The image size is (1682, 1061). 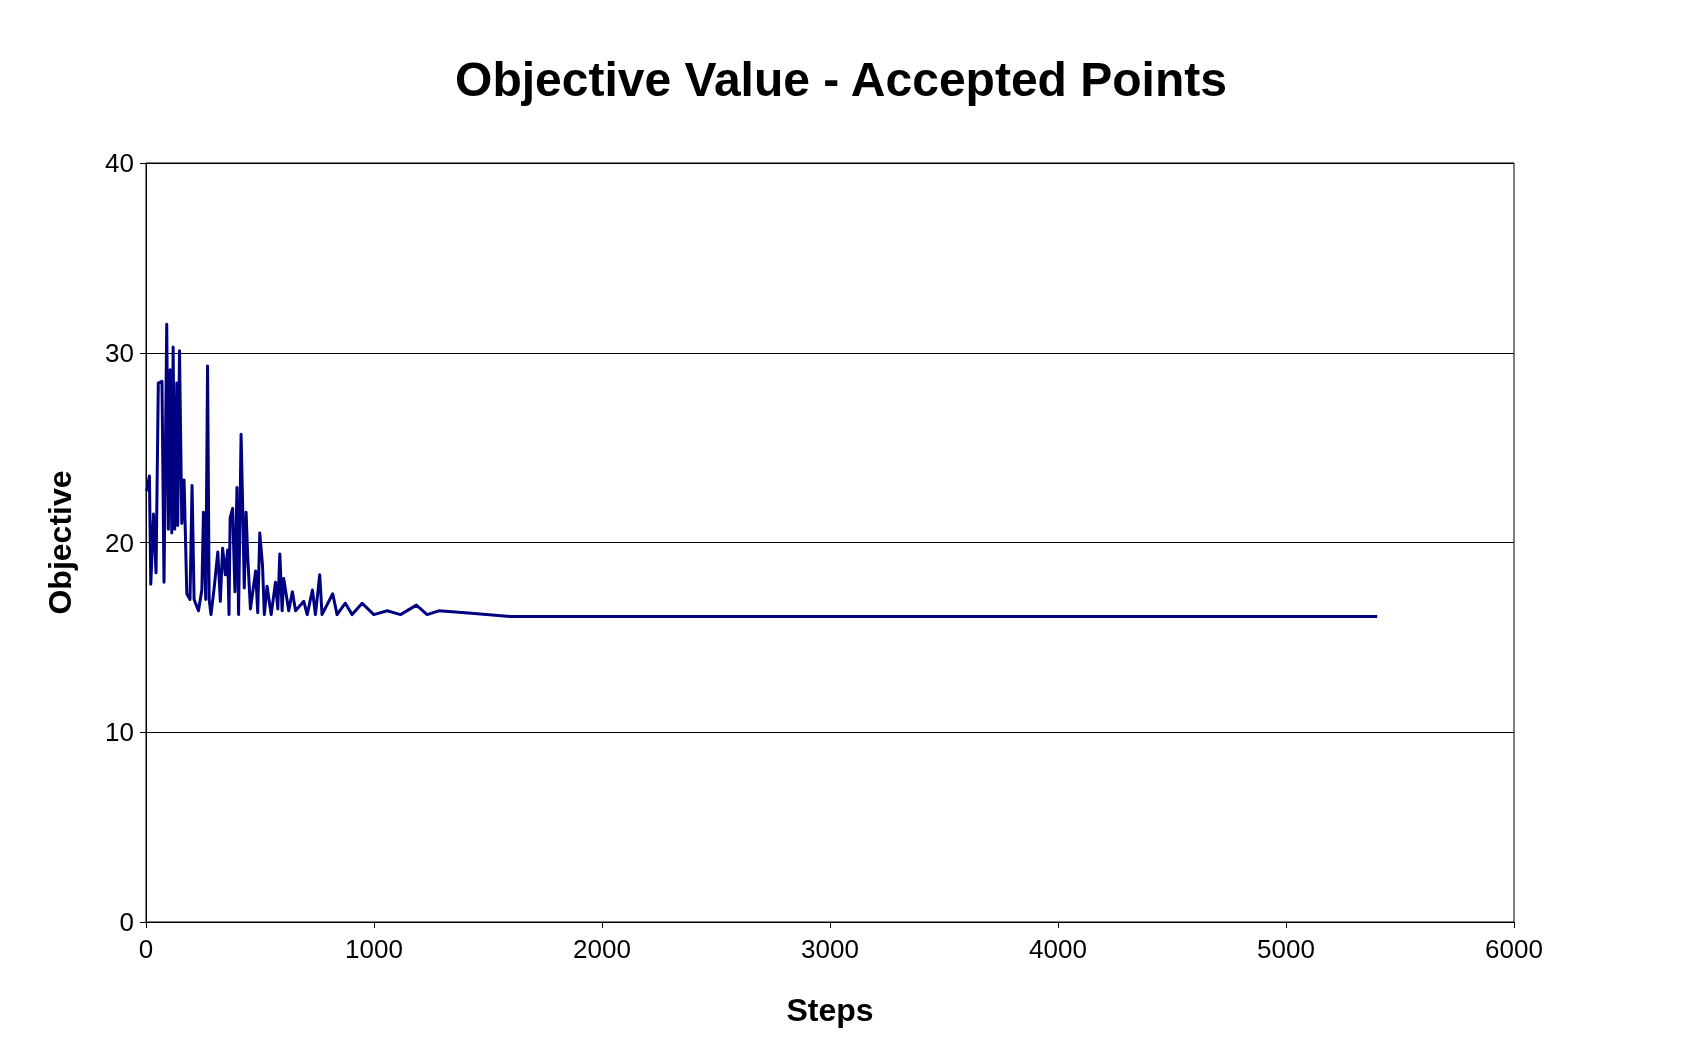 What do you see at coordinates (126, 922) in the screenshot?
I see `y-tick-label: 0` at bounding box center [126, 922].